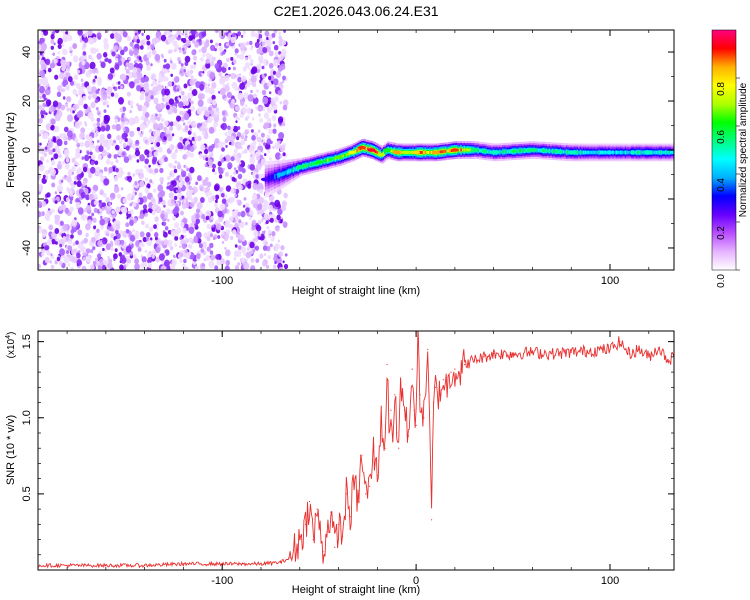  What do you see at coordinates (163, 150) in the screenshot?
I see `noise-speckles` at bounding box center [163, 150].